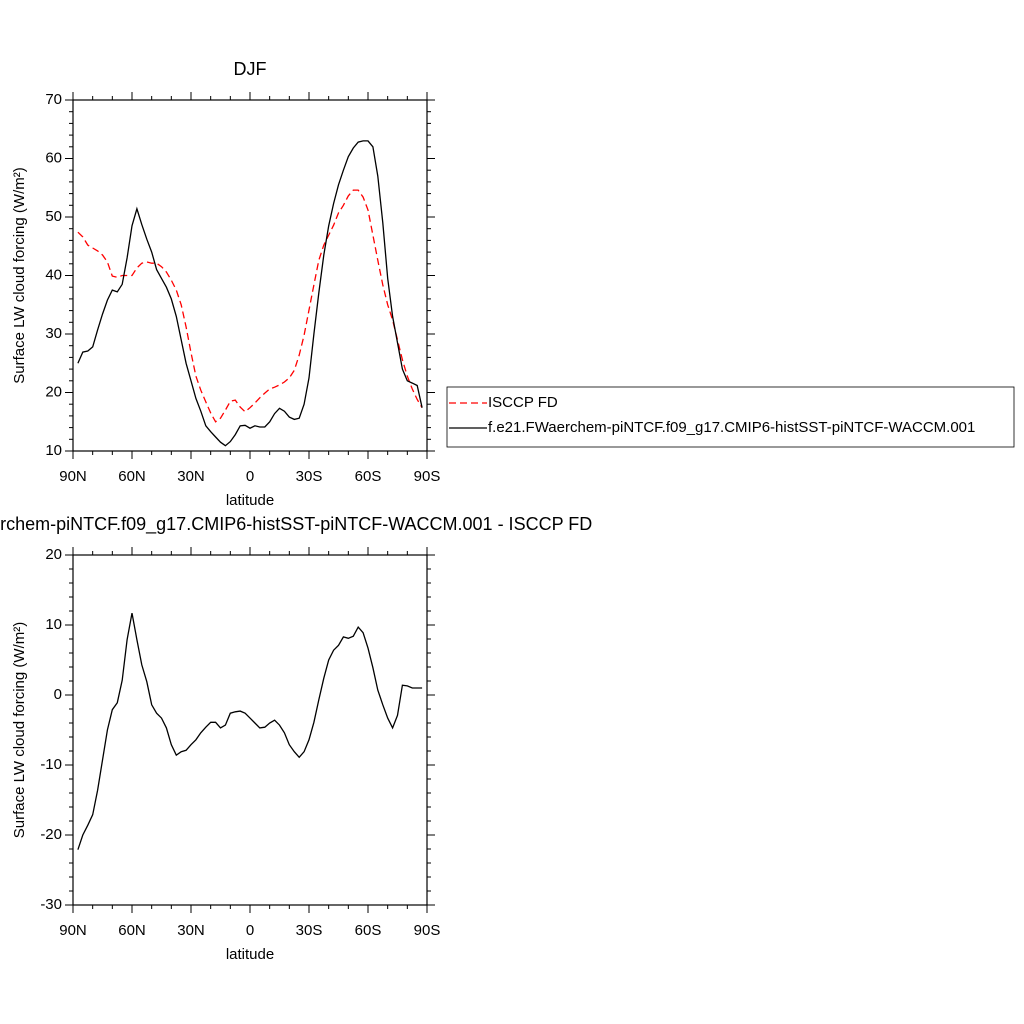 The width and height of the screenshot is (1024, 1024). I want to click on y-tick-label: -30, so click(51, 904).